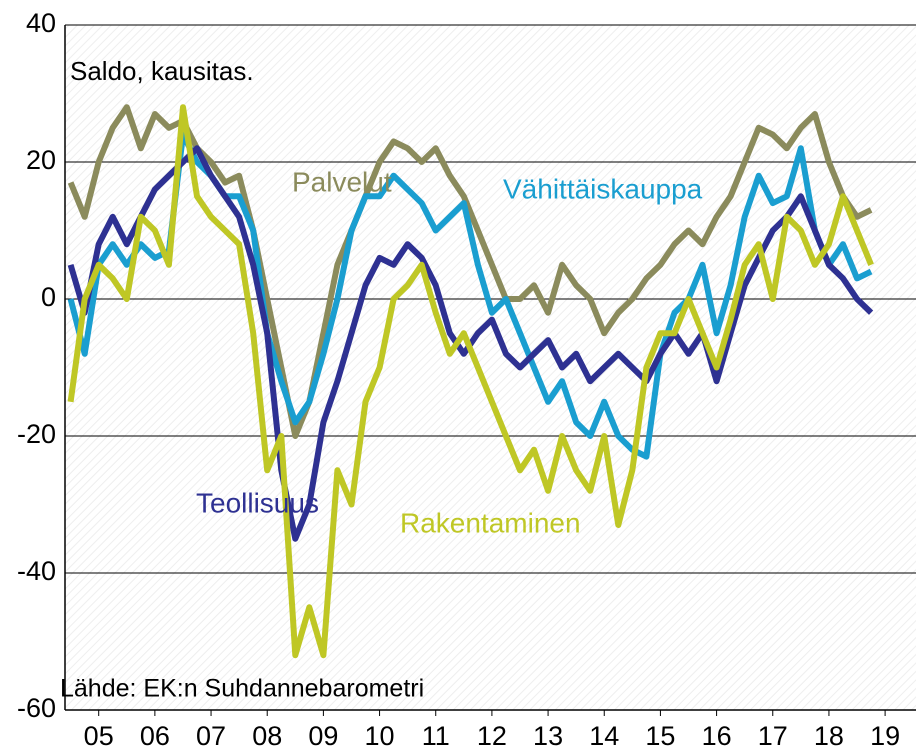  I want to click on series-label: Rakentaminen, so click(490, 522).